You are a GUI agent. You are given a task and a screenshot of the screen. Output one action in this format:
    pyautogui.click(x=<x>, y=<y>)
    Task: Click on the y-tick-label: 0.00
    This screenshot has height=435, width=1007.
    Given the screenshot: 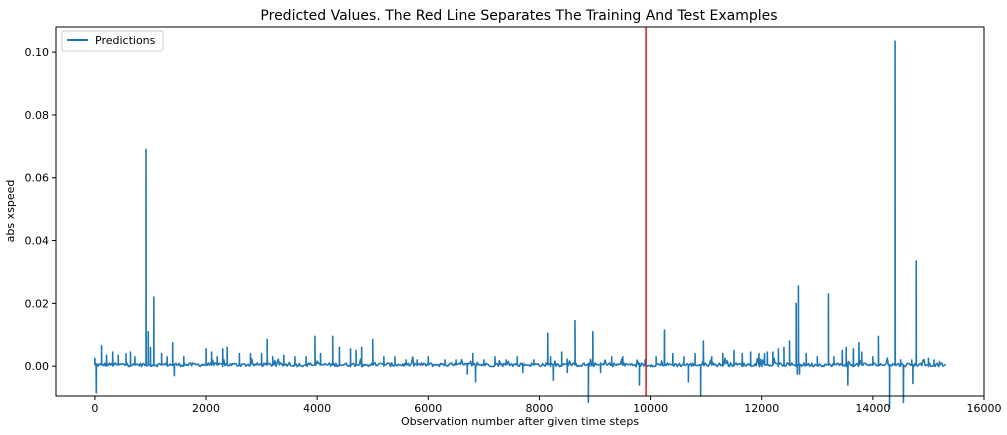 What is the action you would take?
    pyautogui.click(x=37, y=366)
    